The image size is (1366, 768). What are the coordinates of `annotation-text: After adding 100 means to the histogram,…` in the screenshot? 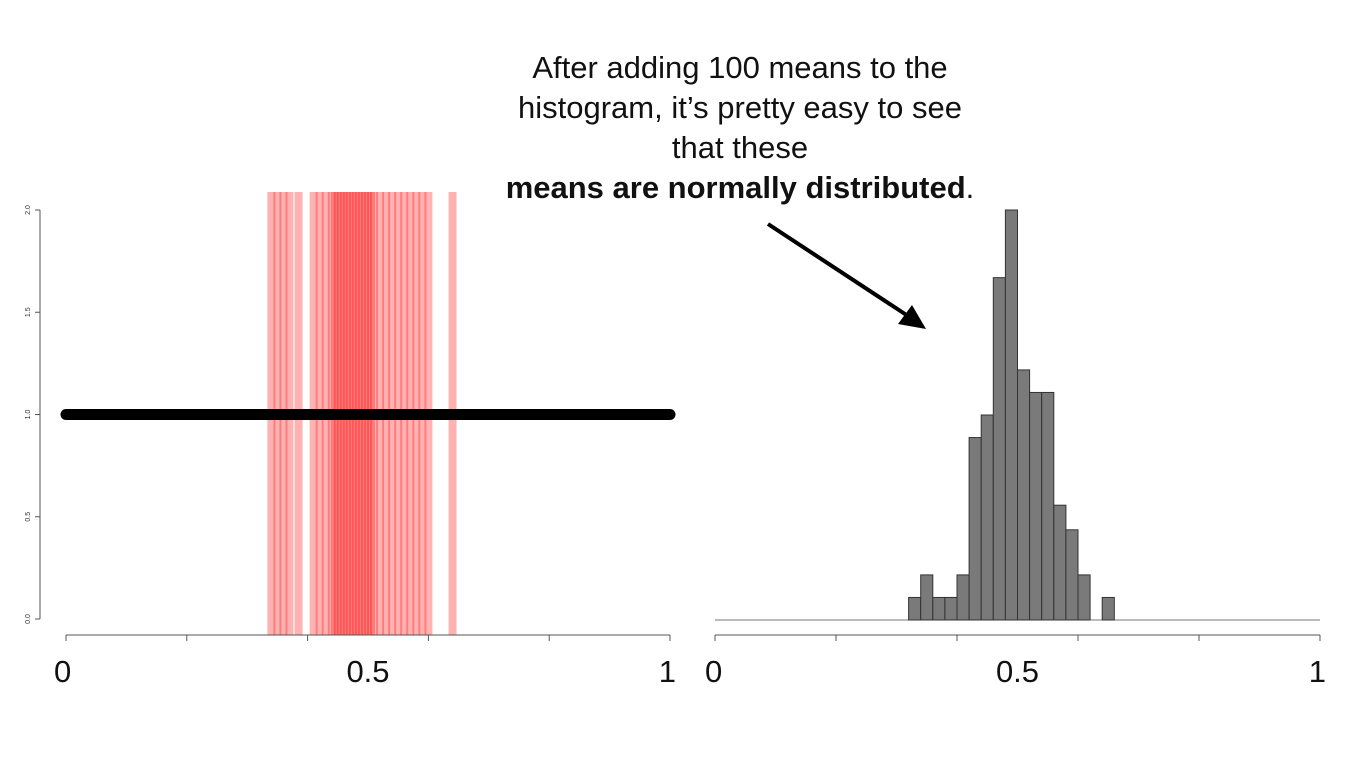 It's located at (740, 128).